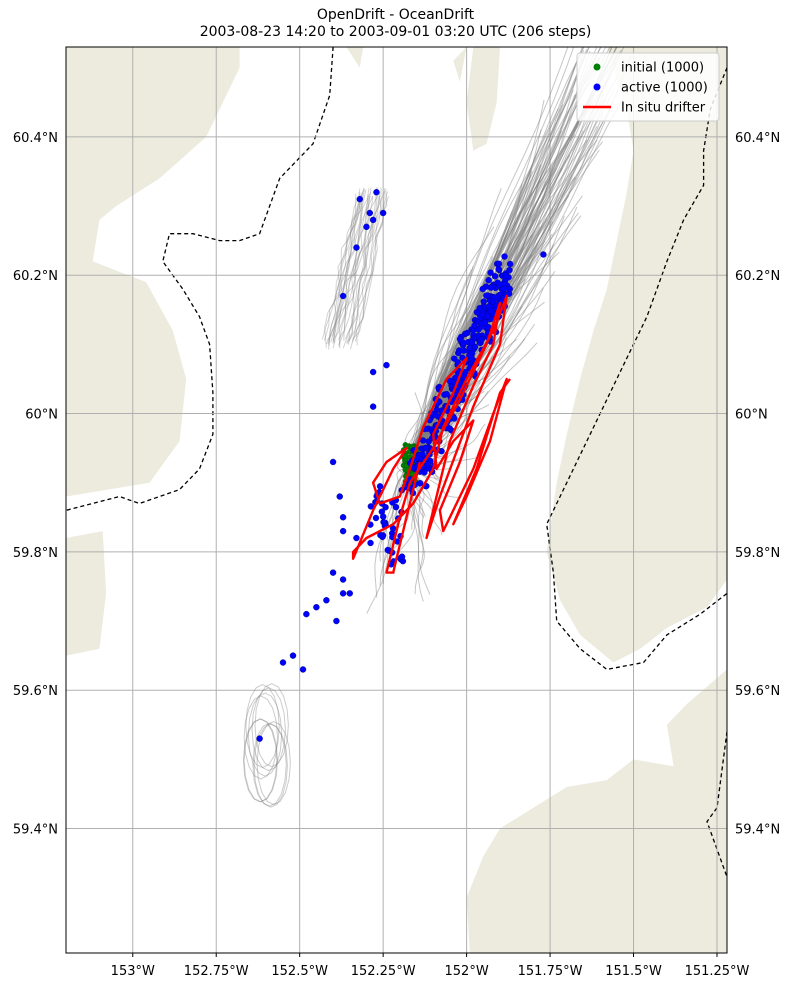  What do you see at coordinates (757, 553) in the screenshot?
I see `y-tick-label-right-2: 59.8°N` at bounding box center [757, 553].